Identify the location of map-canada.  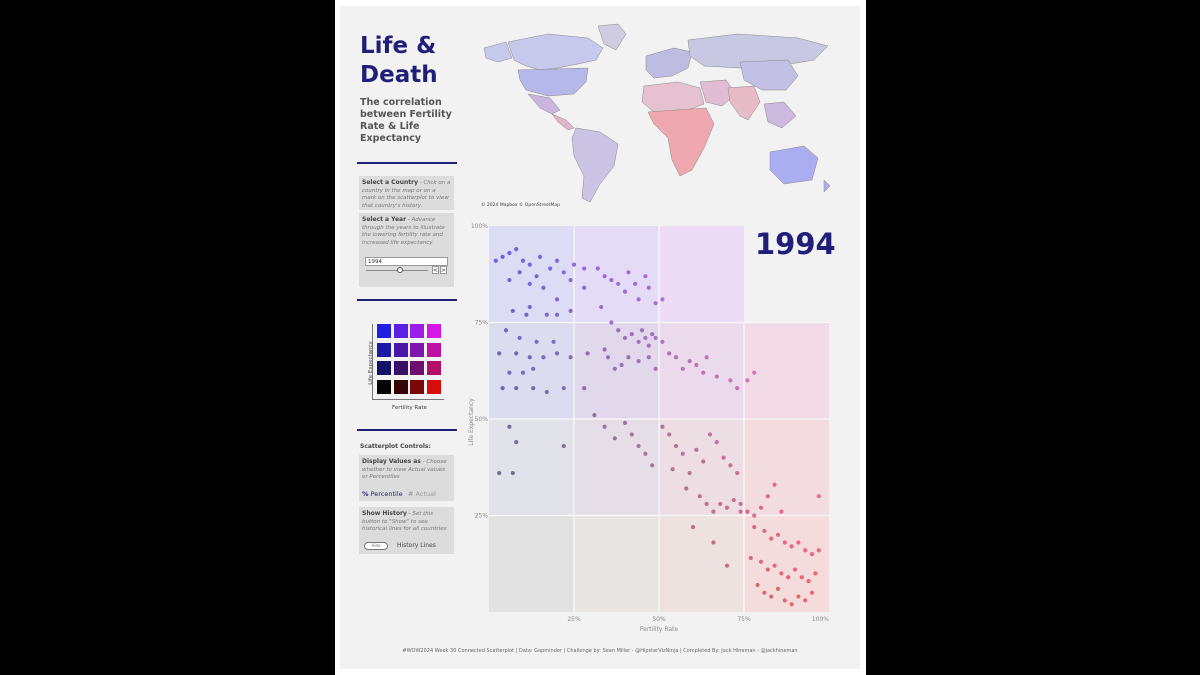
(555, 52).